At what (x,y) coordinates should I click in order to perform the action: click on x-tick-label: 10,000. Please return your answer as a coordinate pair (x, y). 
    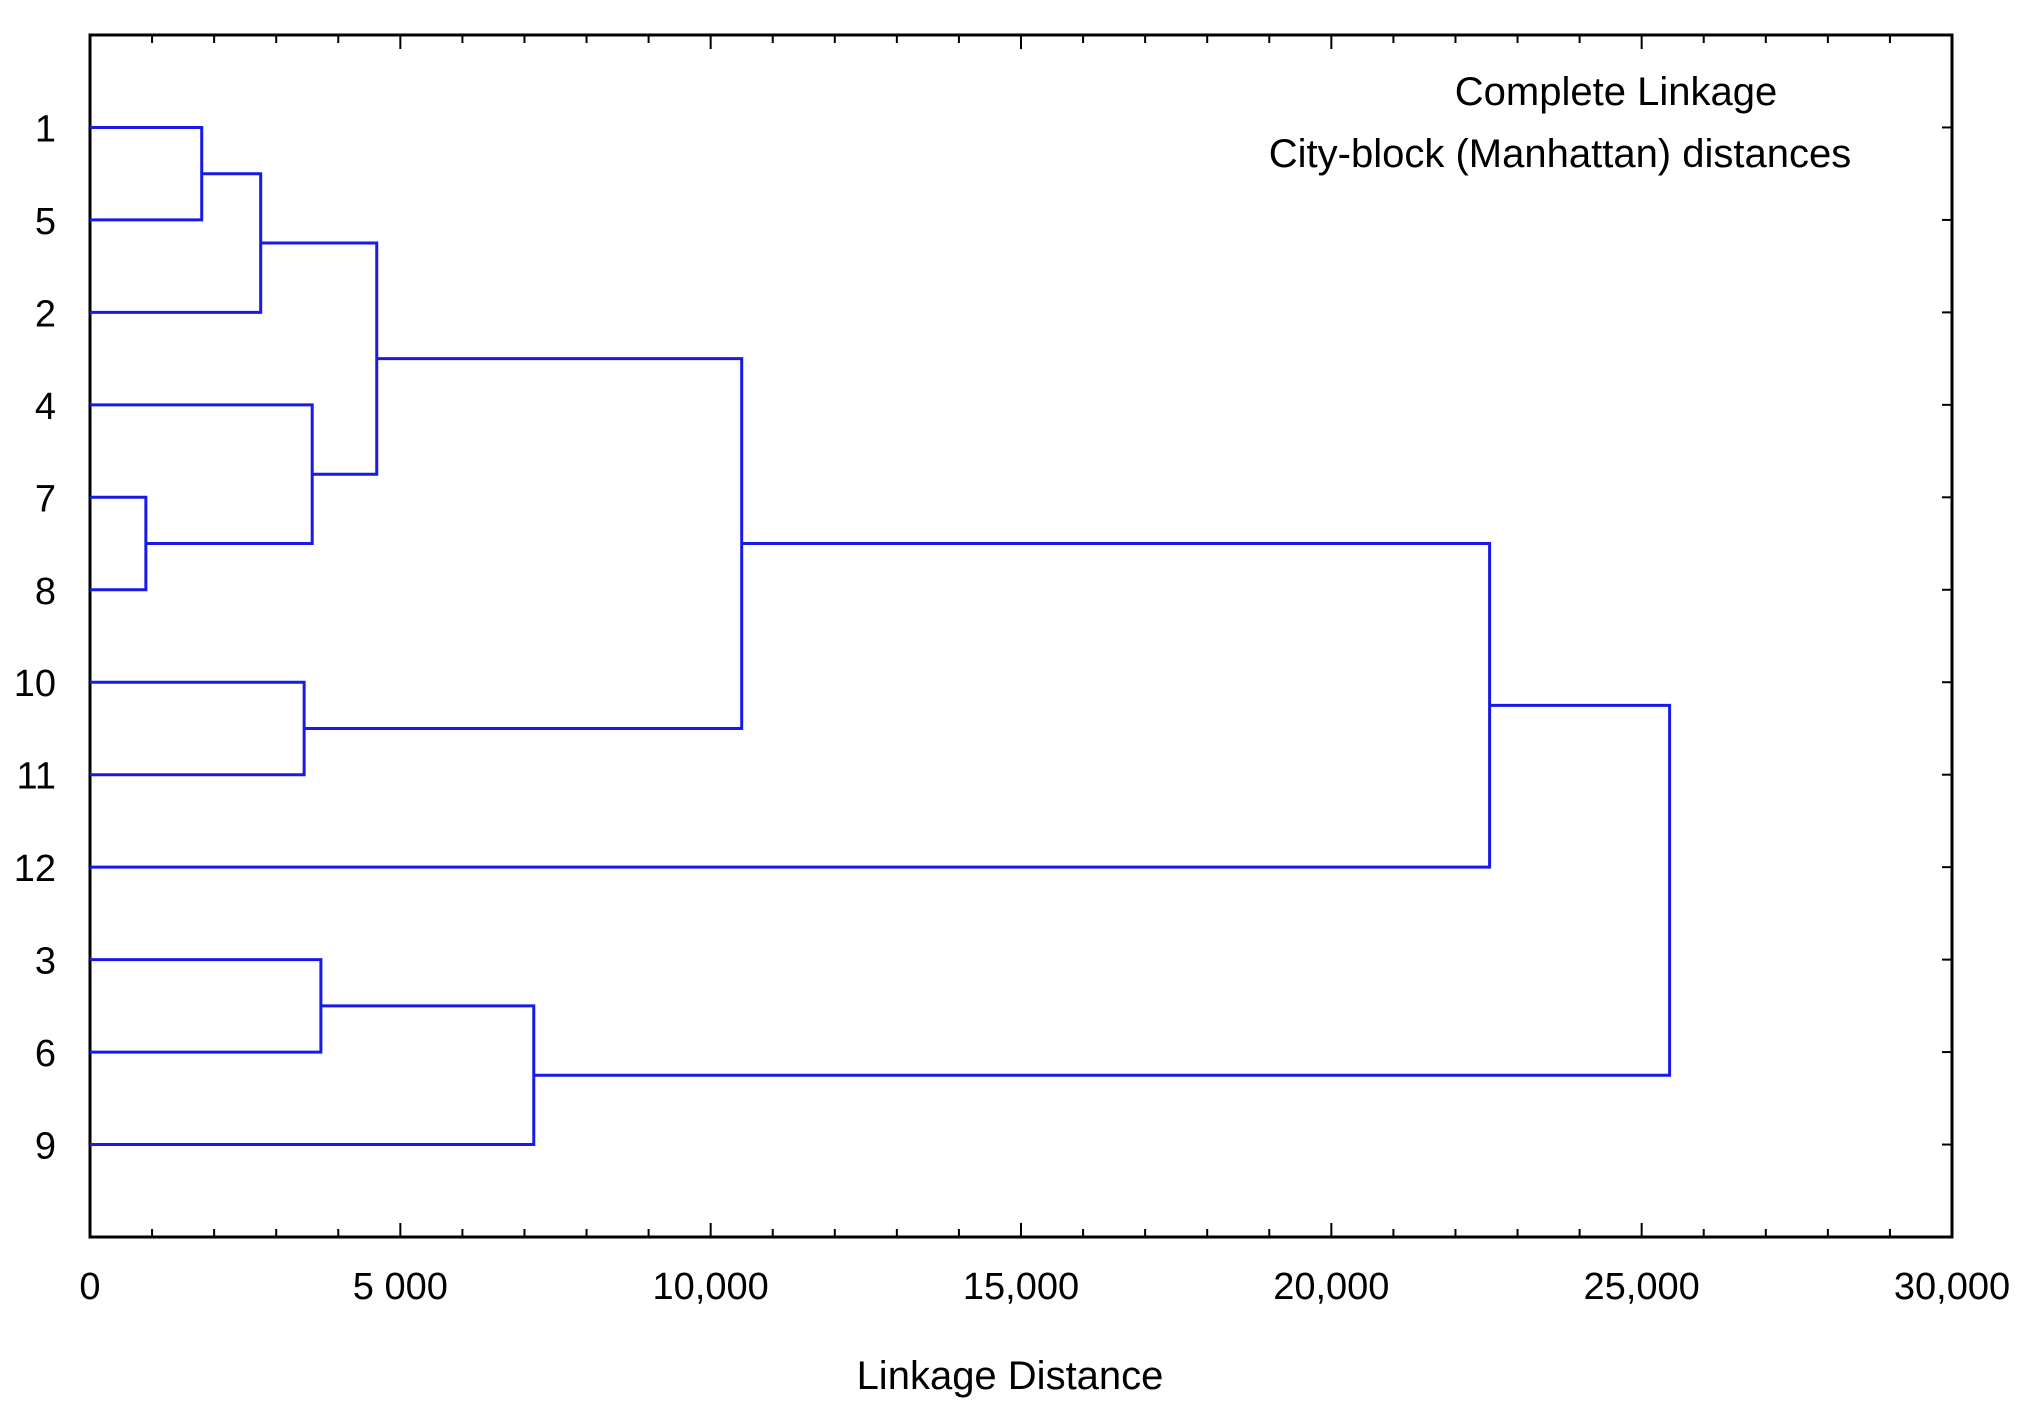
    Looking at the image, I should click on (711, 1287).